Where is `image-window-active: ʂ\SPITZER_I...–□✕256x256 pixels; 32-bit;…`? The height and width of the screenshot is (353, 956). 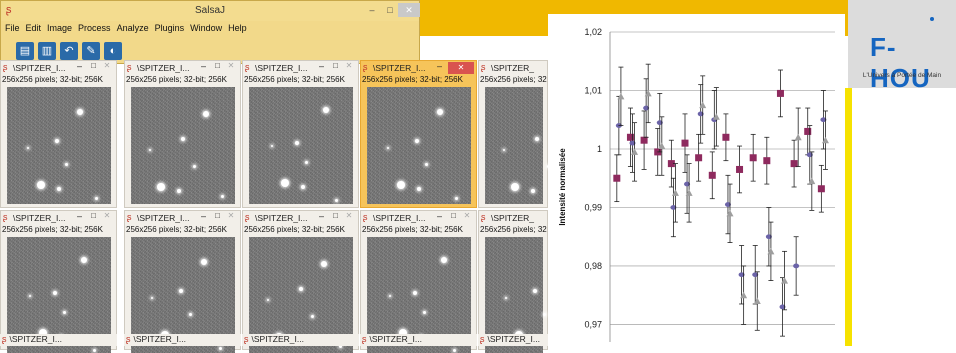 image-window-active: ʂ\SPITZER_I...–□✕256x256 pixels; 32-bit;… is located at coordinates (418, 134).